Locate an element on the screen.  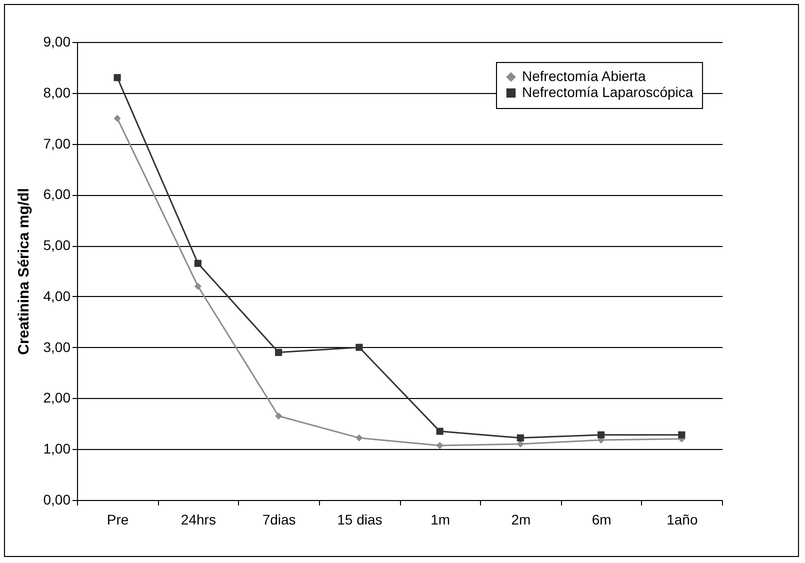
y-tick-label: 6,00 is located at coordinates (57, 194).